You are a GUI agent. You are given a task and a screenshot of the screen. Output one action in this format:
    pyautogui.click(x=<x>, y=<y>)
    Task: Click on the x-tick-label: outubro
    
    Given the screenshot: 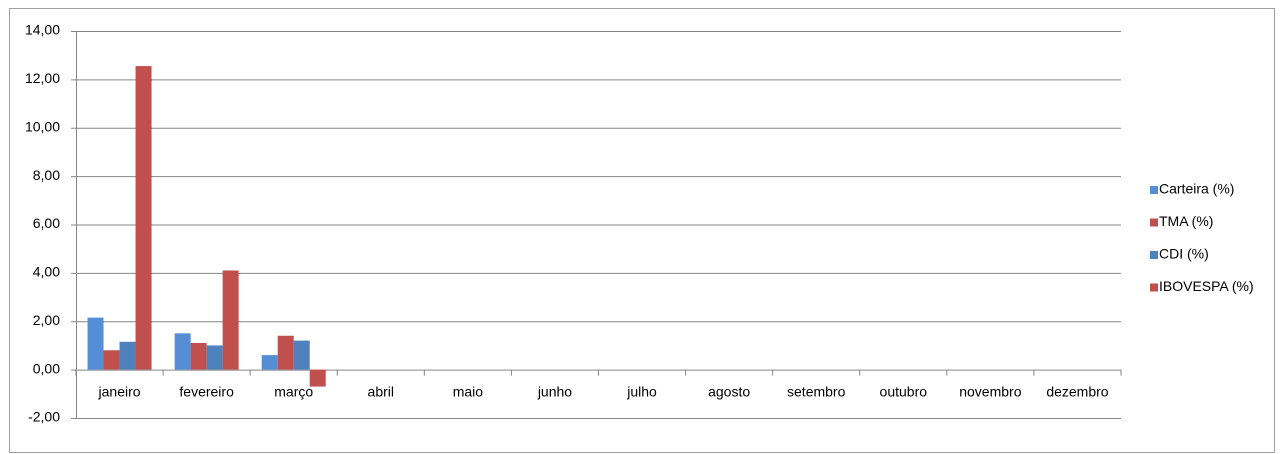 What is the action you would take?
    pyautogui.click(x=904, y=392)
    